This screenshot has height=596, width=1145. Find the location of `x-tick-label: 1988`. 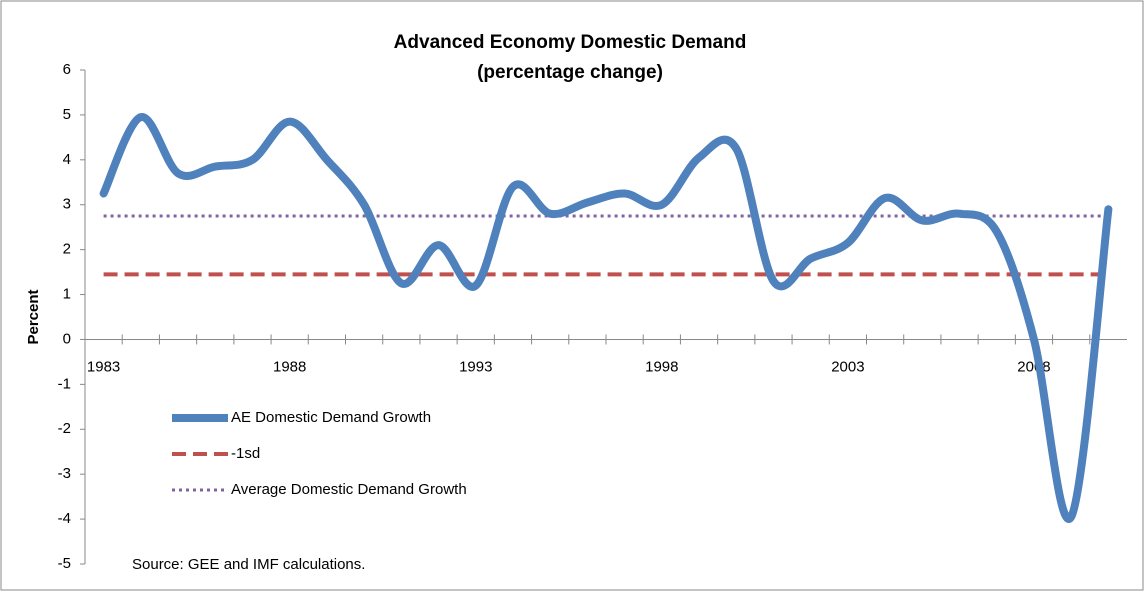

x-tick-label: 1988 is located at coordinates (289, 366).